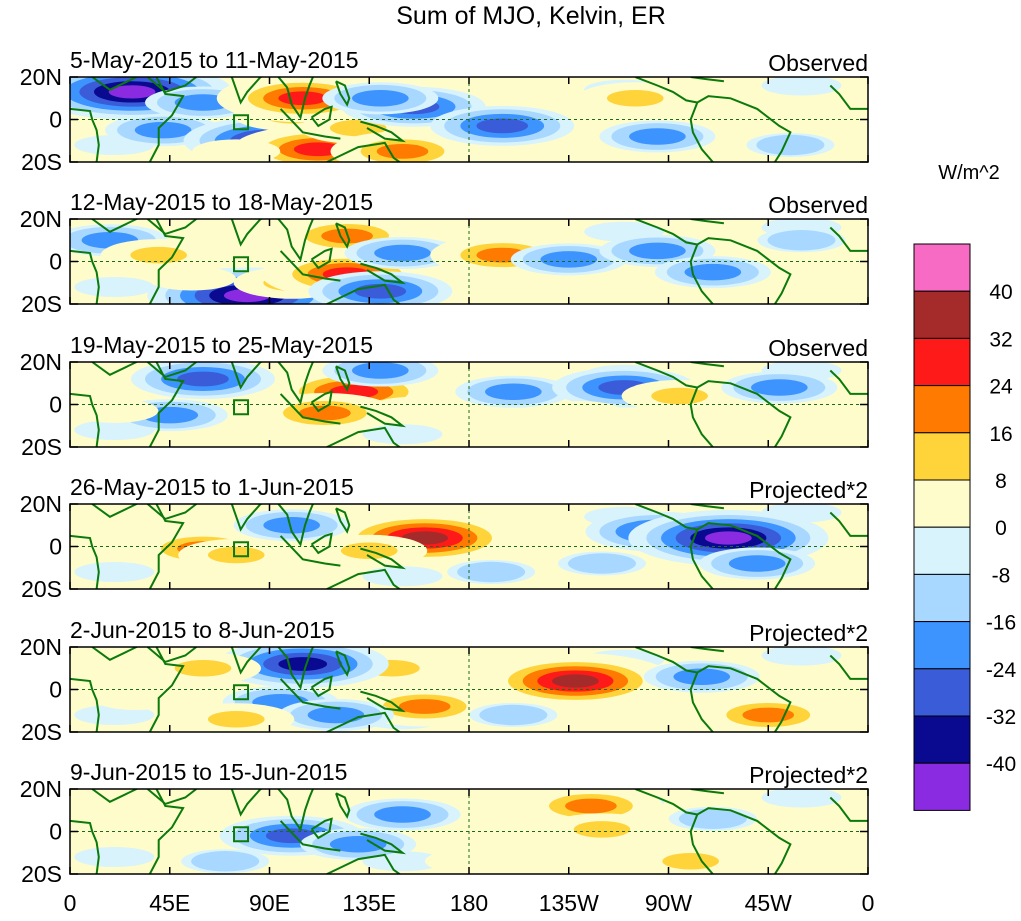  Describe the element at coordinates (469, 903) in the screenshot. I see `x-axis: 0 45E 90E 135E 180 135W 90W 45W 0` at that location.